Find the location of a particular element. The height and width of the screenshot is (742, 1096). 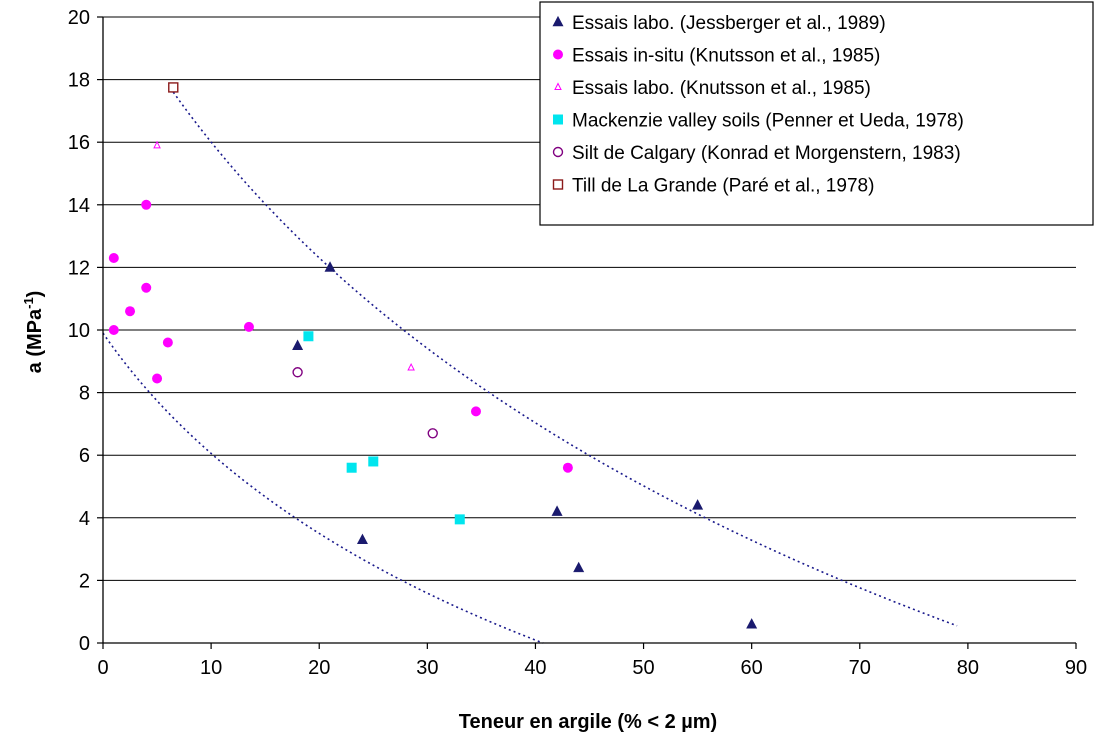

y-tick-label: 16 is located at coordinates (79, 143).